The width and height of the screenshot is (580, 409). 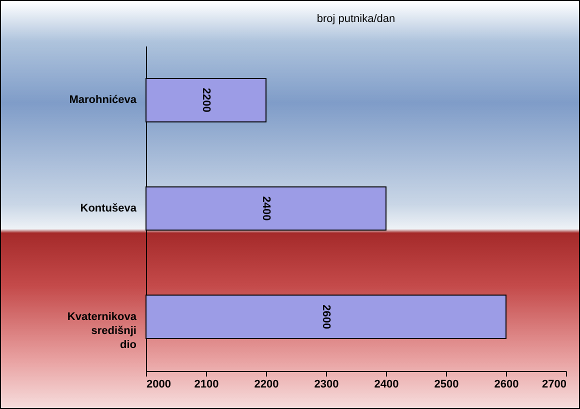 I want to click on y-tick-label: Kvaternikova središnji dio, so click(x=102, y=330).